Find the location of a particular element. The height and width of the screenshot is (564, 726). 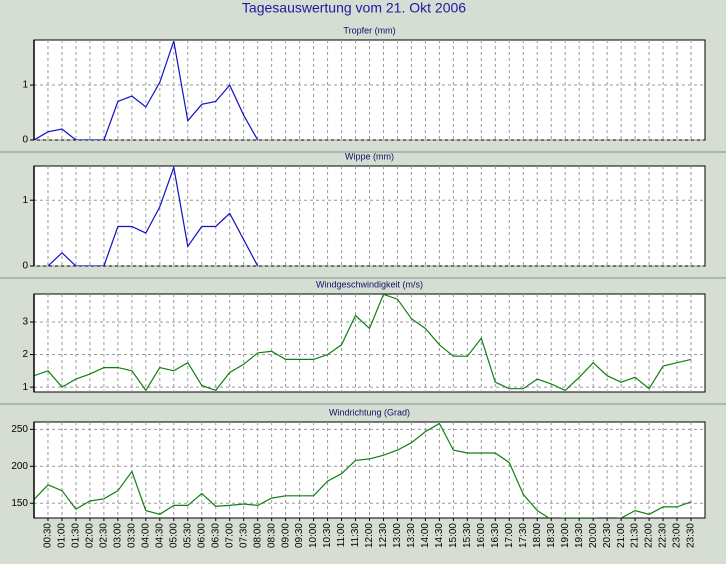

x-tick-label: 08:00 is located at coordinates (257, 535).